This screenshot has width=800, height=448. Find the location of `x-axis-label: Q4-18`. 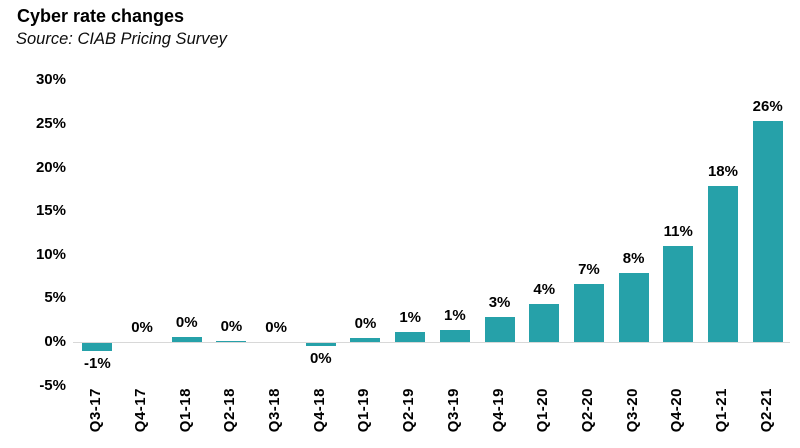

x-axis-label: Q4-18 is located at coordinates (319, 410).